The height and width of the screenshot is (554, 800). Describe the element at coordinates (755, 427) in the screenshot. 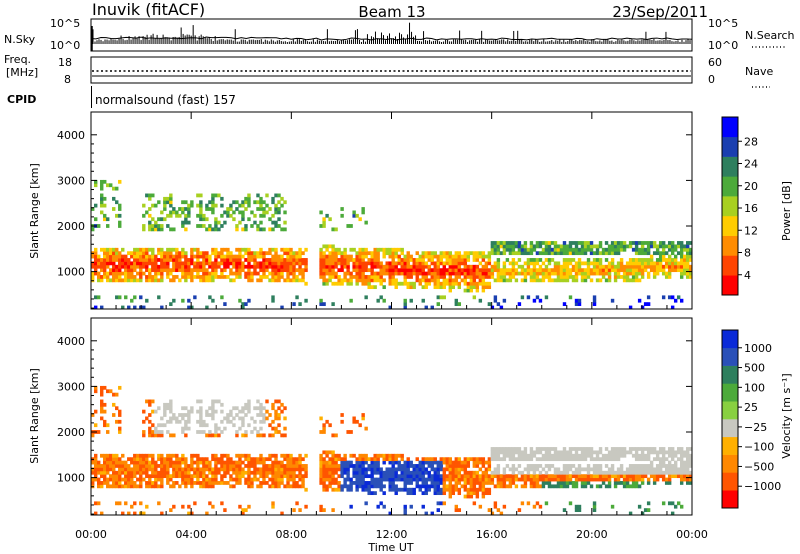

I see `colorbar-tick-label: −25` at that location.